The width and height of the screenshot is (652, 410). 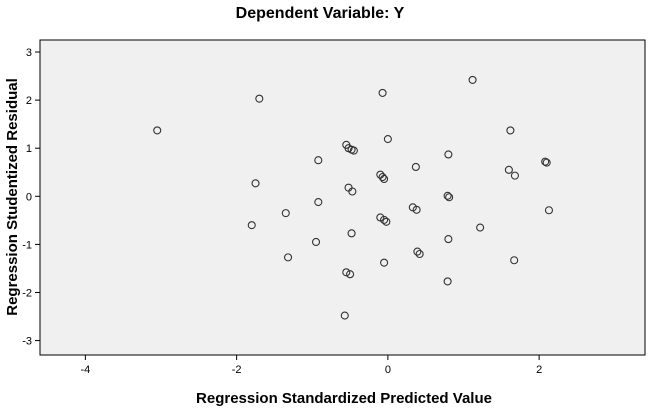 I want to click on y-axis-ticks: -3 -2 -1 0 1 2 3, so click(x=31, y=197).